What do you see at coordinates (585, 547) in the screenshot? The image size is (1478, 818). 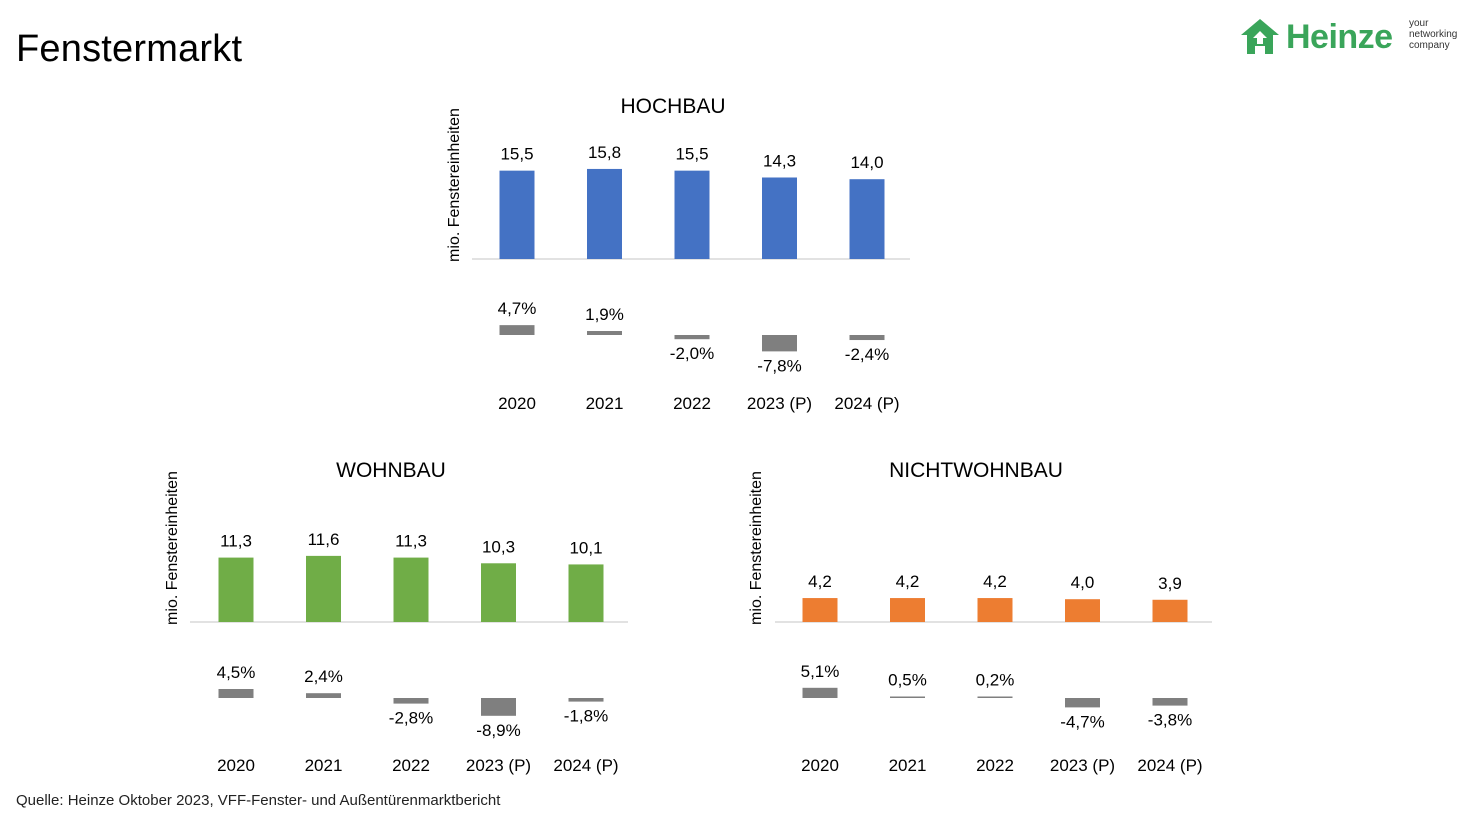 I see `bar-value-label: 10,1` at bounding box center [585, 547].